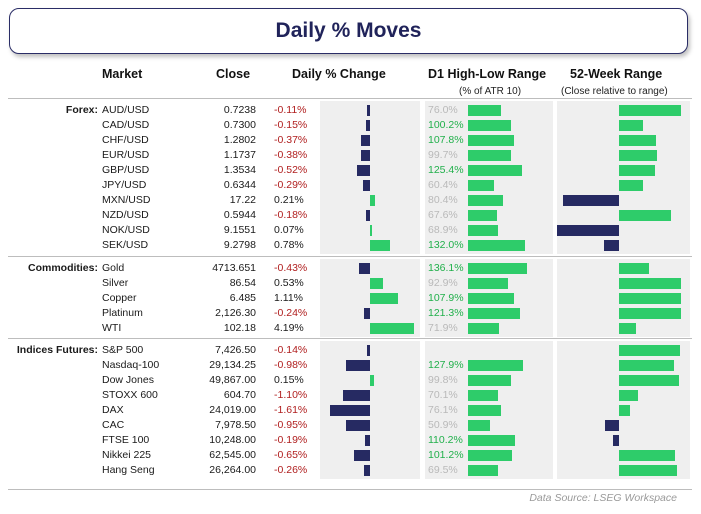  Describe the element at coordinates (446, 365) in the screenshot. I see `atr-value: 127.9%` at that location.